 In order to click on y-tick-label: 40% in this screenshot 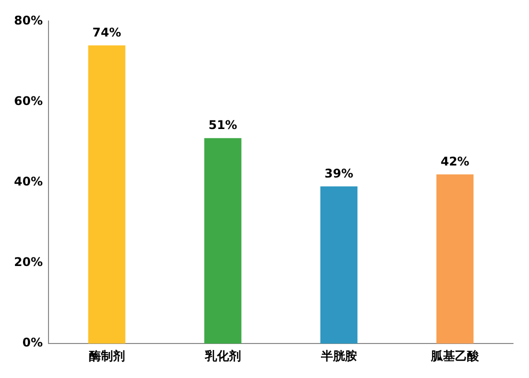, I will do `click(28, 181)`.